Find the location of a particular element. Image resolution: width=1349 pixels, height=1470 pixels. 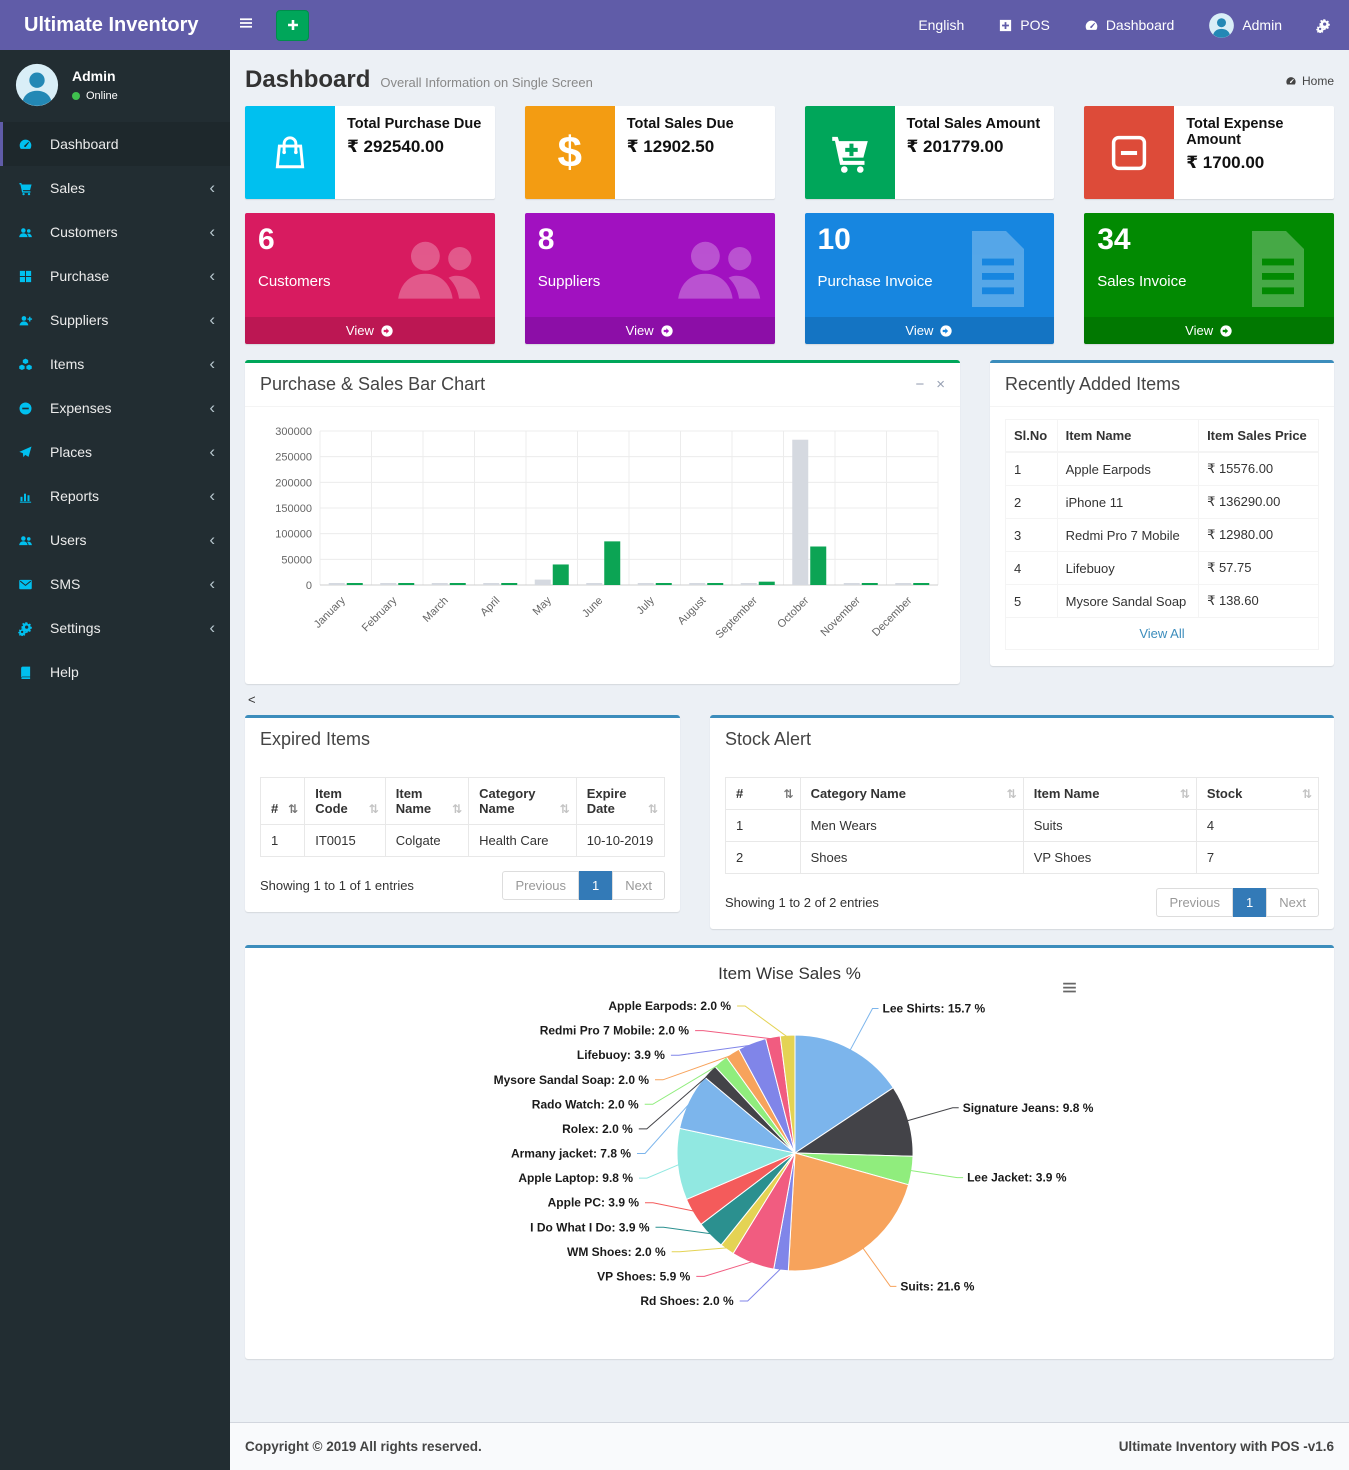

table-row: 1 Apple Earpods ₹ 15576.00 is located at coordinates (1162, 468).